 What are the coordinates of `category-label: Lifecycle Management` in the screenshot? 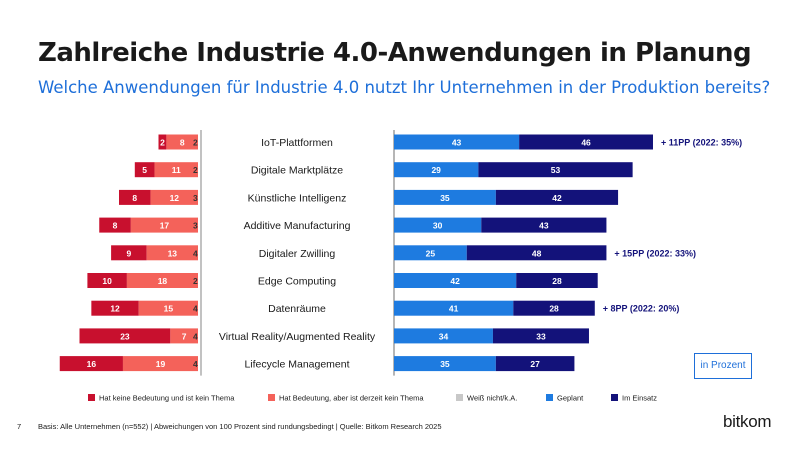 It's located at (296, 365).